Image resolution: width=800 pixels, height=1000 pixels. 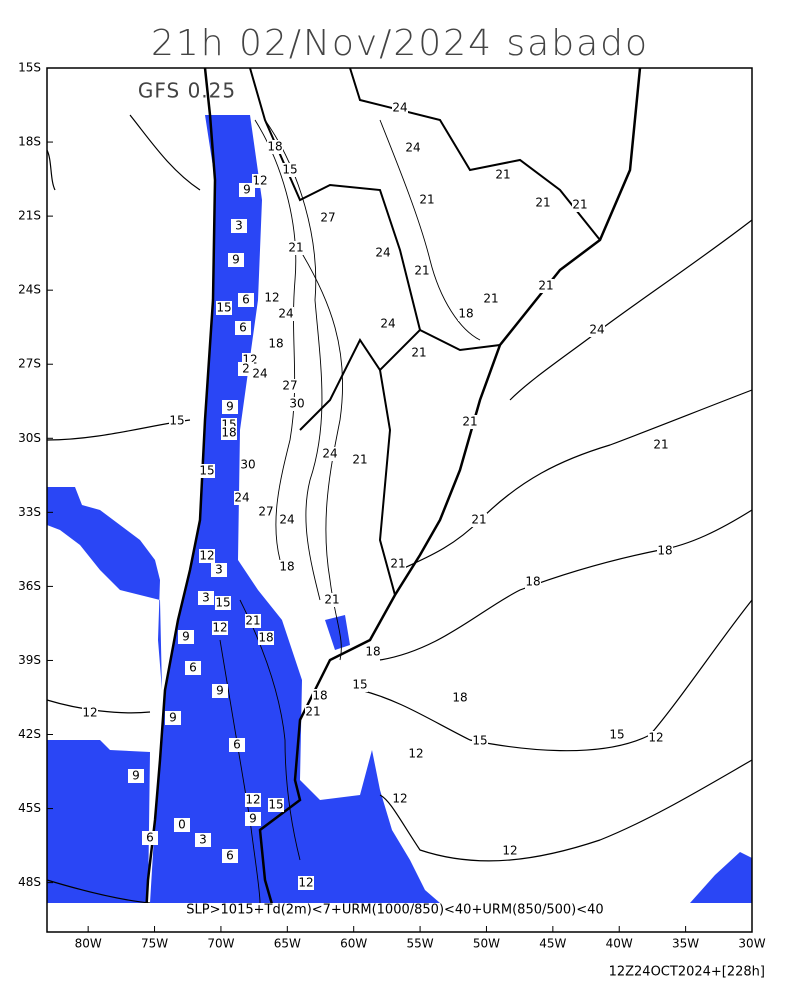 What do you see at coordinates (29, 882) in the screenshot?
I see `lat-tick-label: 48S` at bounding box center [29, 882].